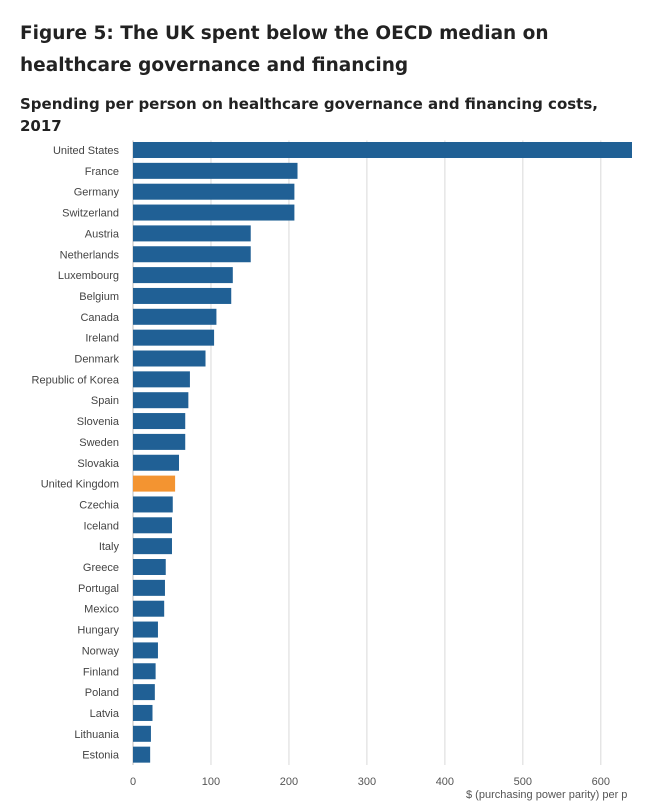  What do you see at coordinates (101, 672) in the screenshot?
I see `category-label: Finland` at bounding box center [101, 672].